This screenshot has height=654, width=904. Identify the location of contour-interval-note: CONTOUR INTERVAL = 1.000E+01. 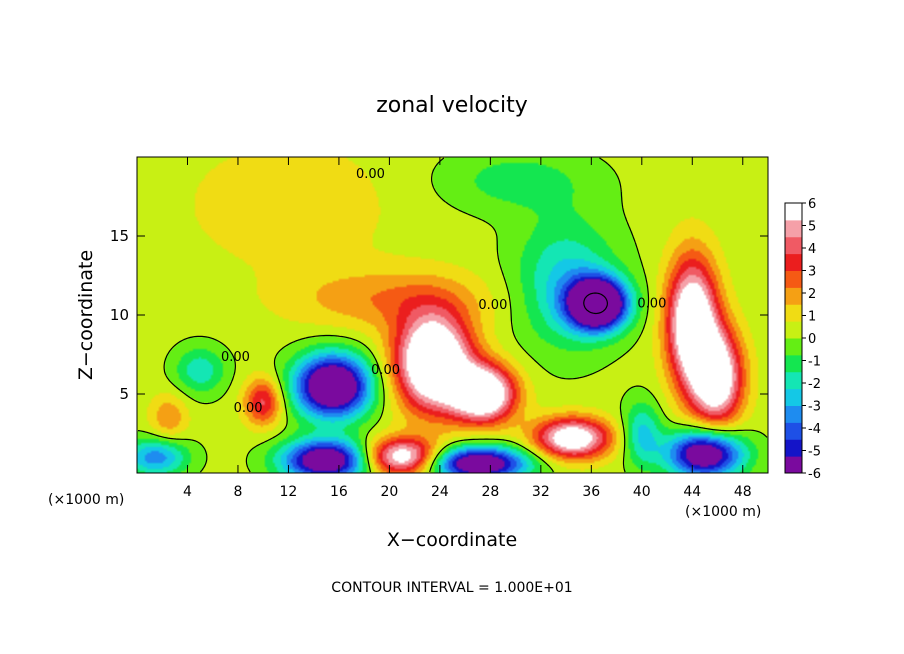
(451, 588).